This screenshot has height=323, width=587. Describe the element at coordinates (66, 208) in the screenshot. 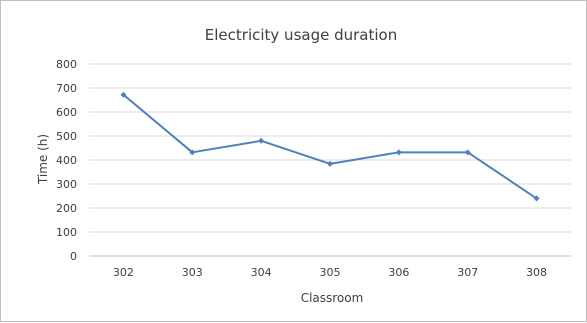

I see `y-tick-label: 200` at that location.